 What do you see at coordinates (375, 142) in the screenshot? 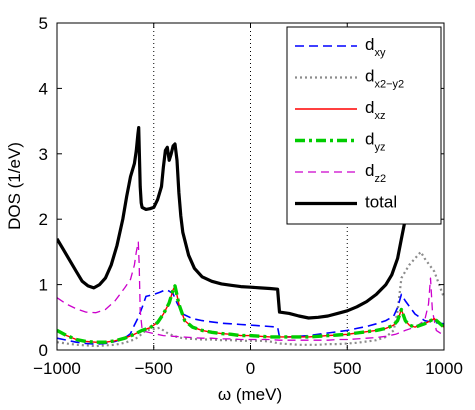
I see `legend-label: dyz` at bounding box center [375, 142].